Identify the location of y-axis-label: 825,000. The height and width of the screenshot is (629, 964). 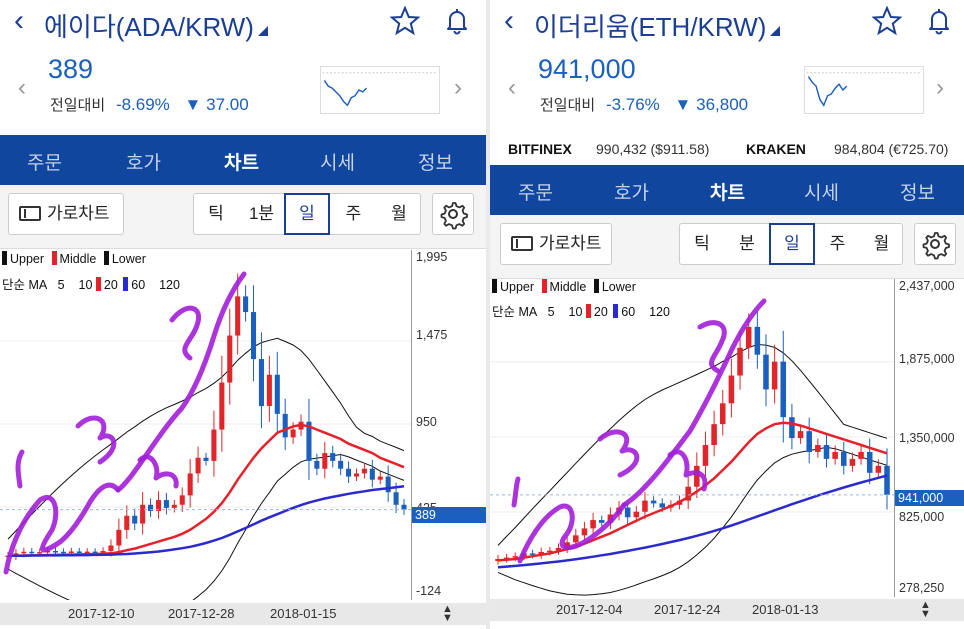
(922, 517).